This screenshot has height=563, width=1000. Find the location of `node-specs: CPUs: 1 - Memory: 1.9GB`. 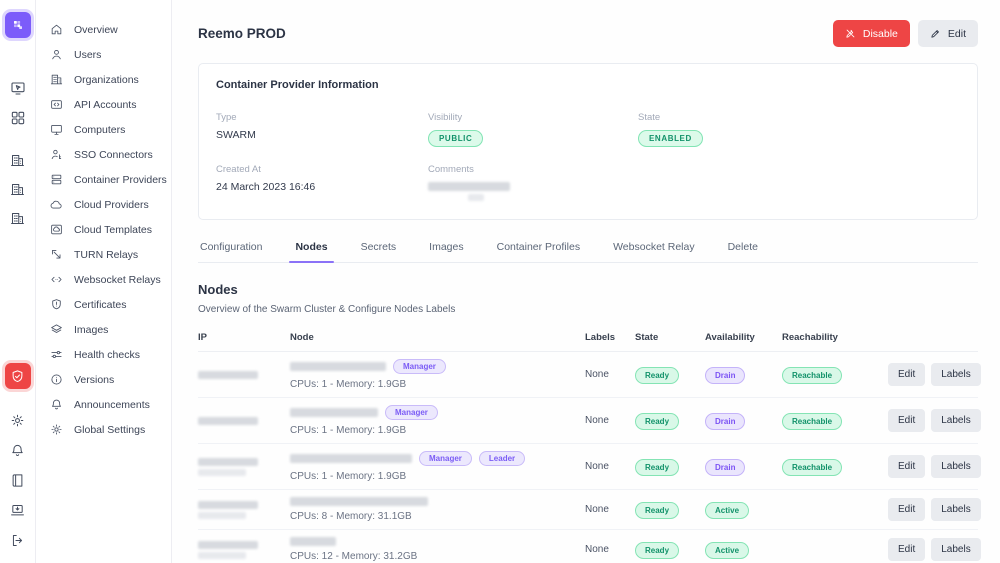

node-specs: CPUs: 1 - Memory: 1.9GB is located at coordinates (348, 384).